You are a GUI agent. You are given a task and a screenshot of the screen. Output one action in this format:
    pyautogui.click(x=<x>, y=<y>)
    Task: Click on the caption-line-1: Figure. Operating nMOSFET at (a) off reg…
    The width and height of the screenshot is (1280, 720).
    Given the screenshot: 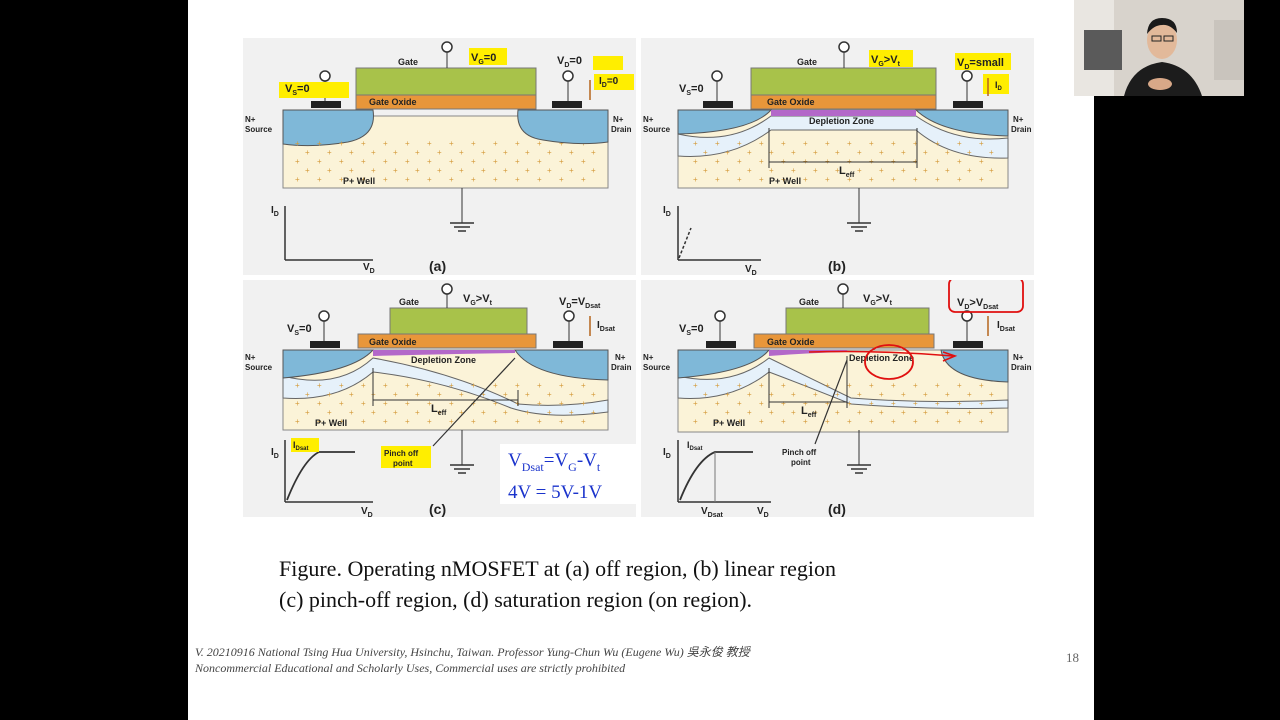 What is the action you would take?
    pyautogui.click(x=557, y=568)
    